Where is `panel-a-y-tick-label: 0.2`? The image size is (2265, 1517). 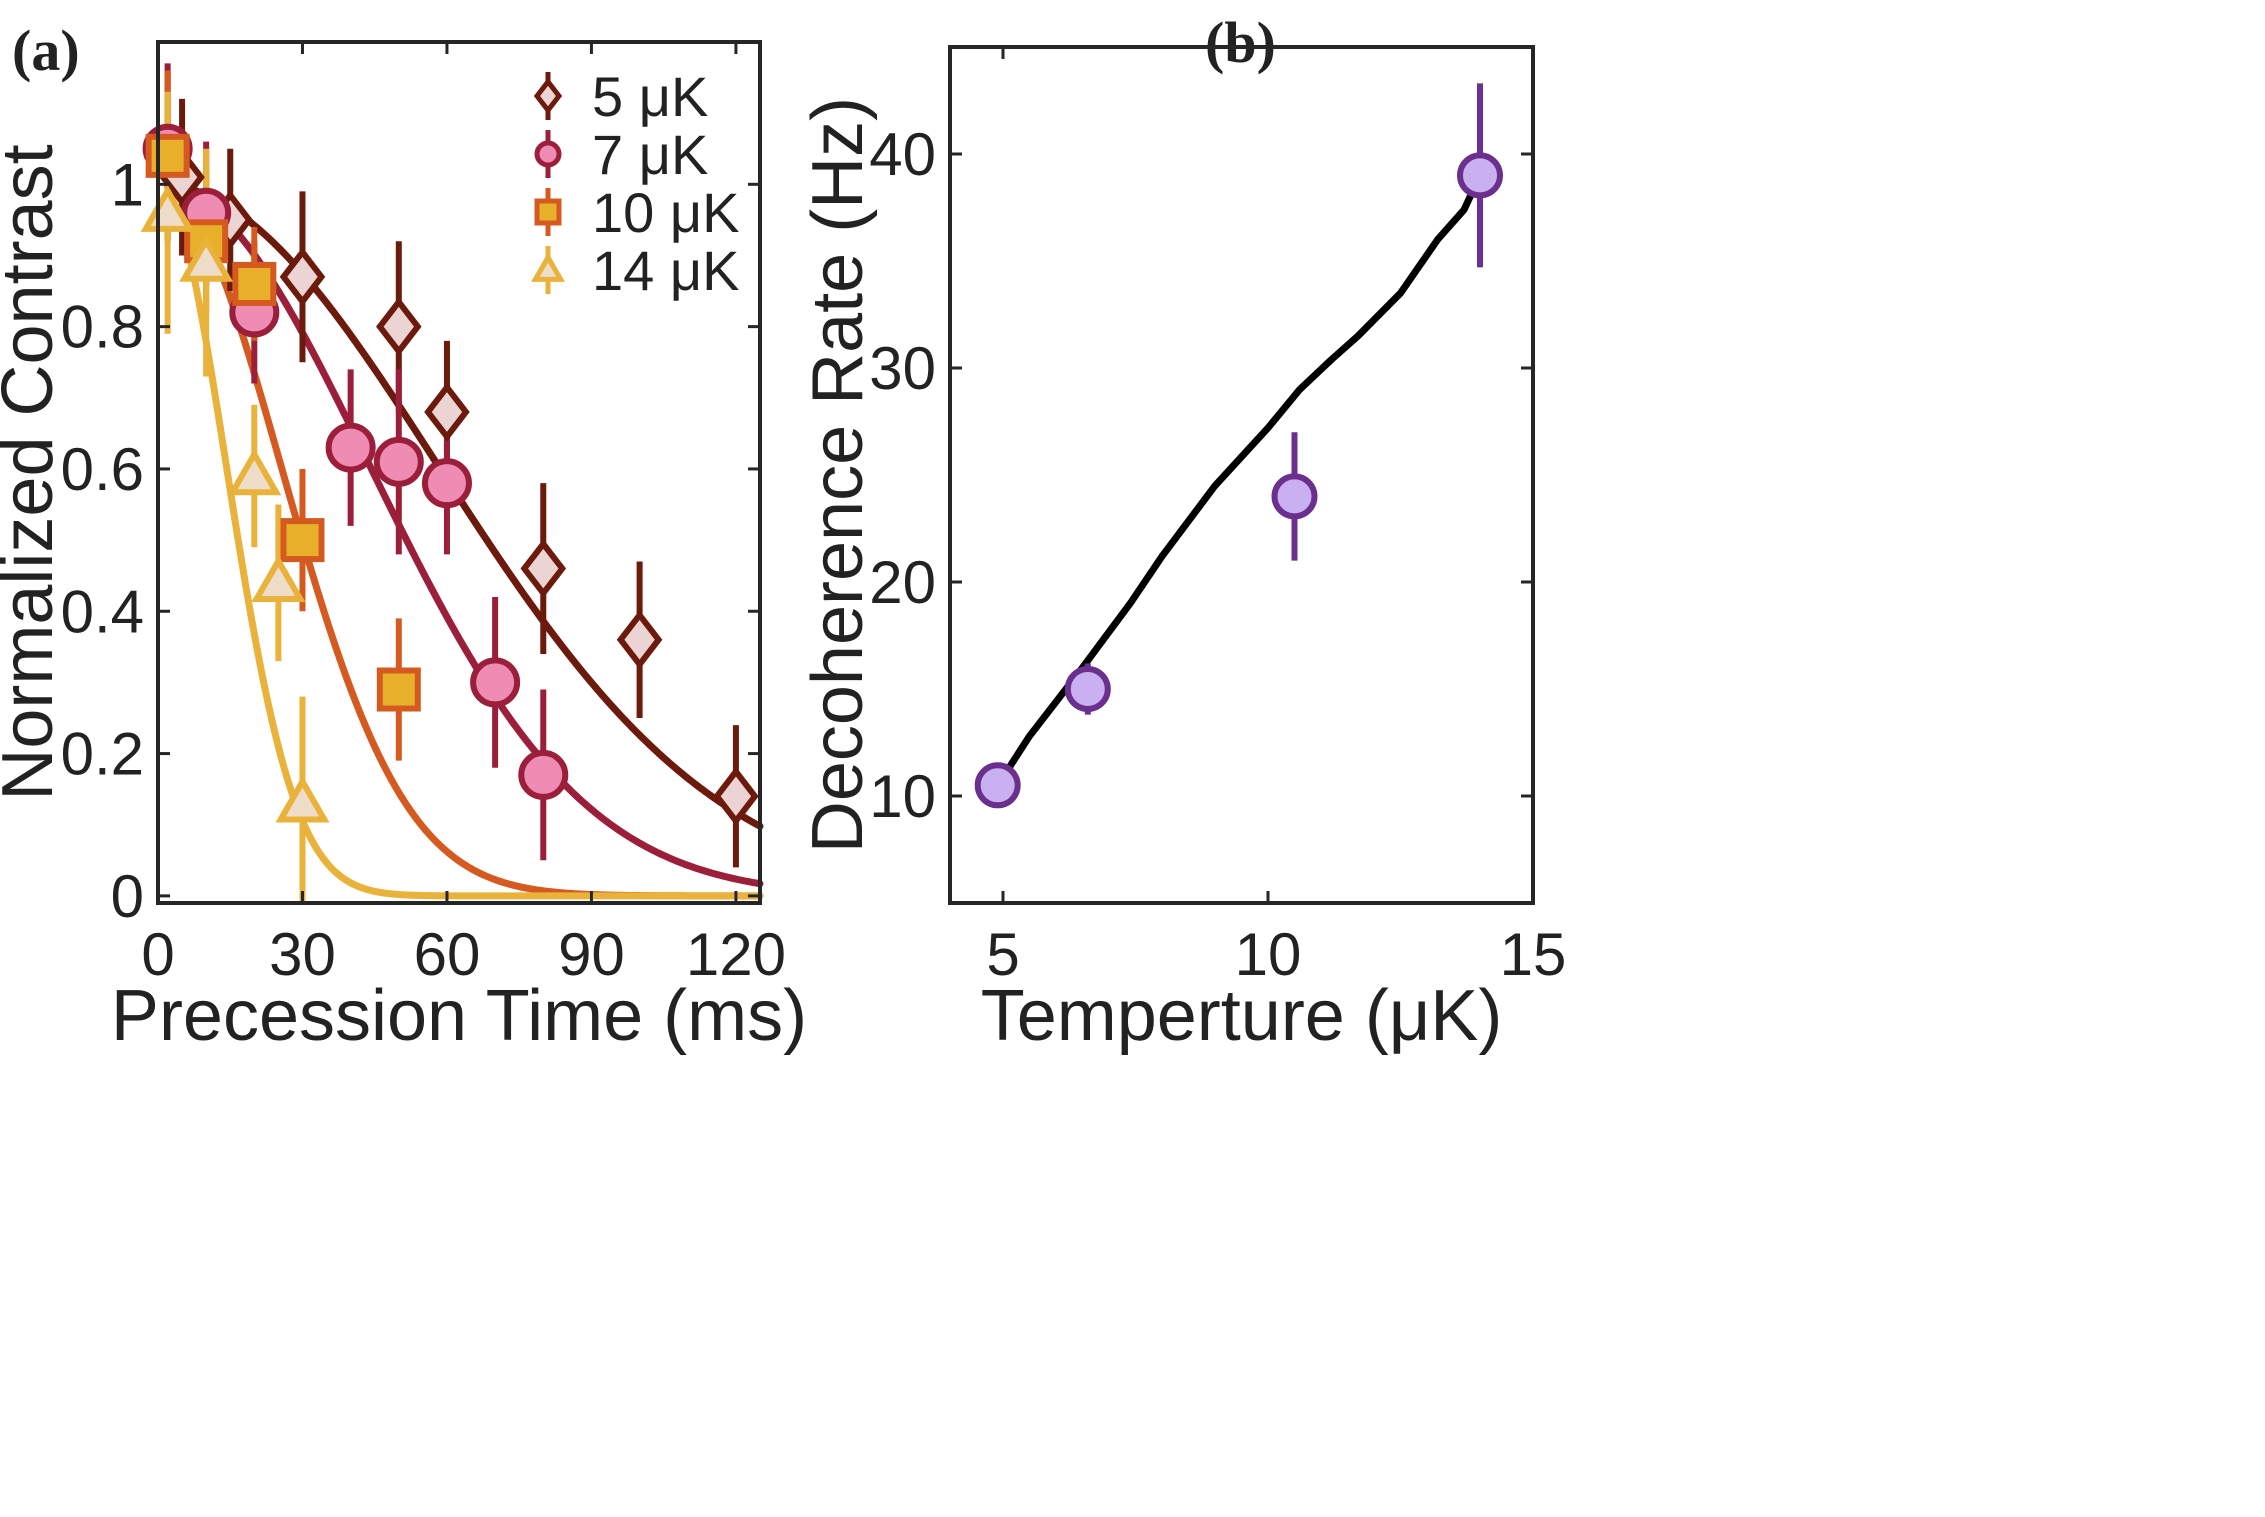 panel-a-y-tick-label: 0.2 is located at coordinates (102, 754).